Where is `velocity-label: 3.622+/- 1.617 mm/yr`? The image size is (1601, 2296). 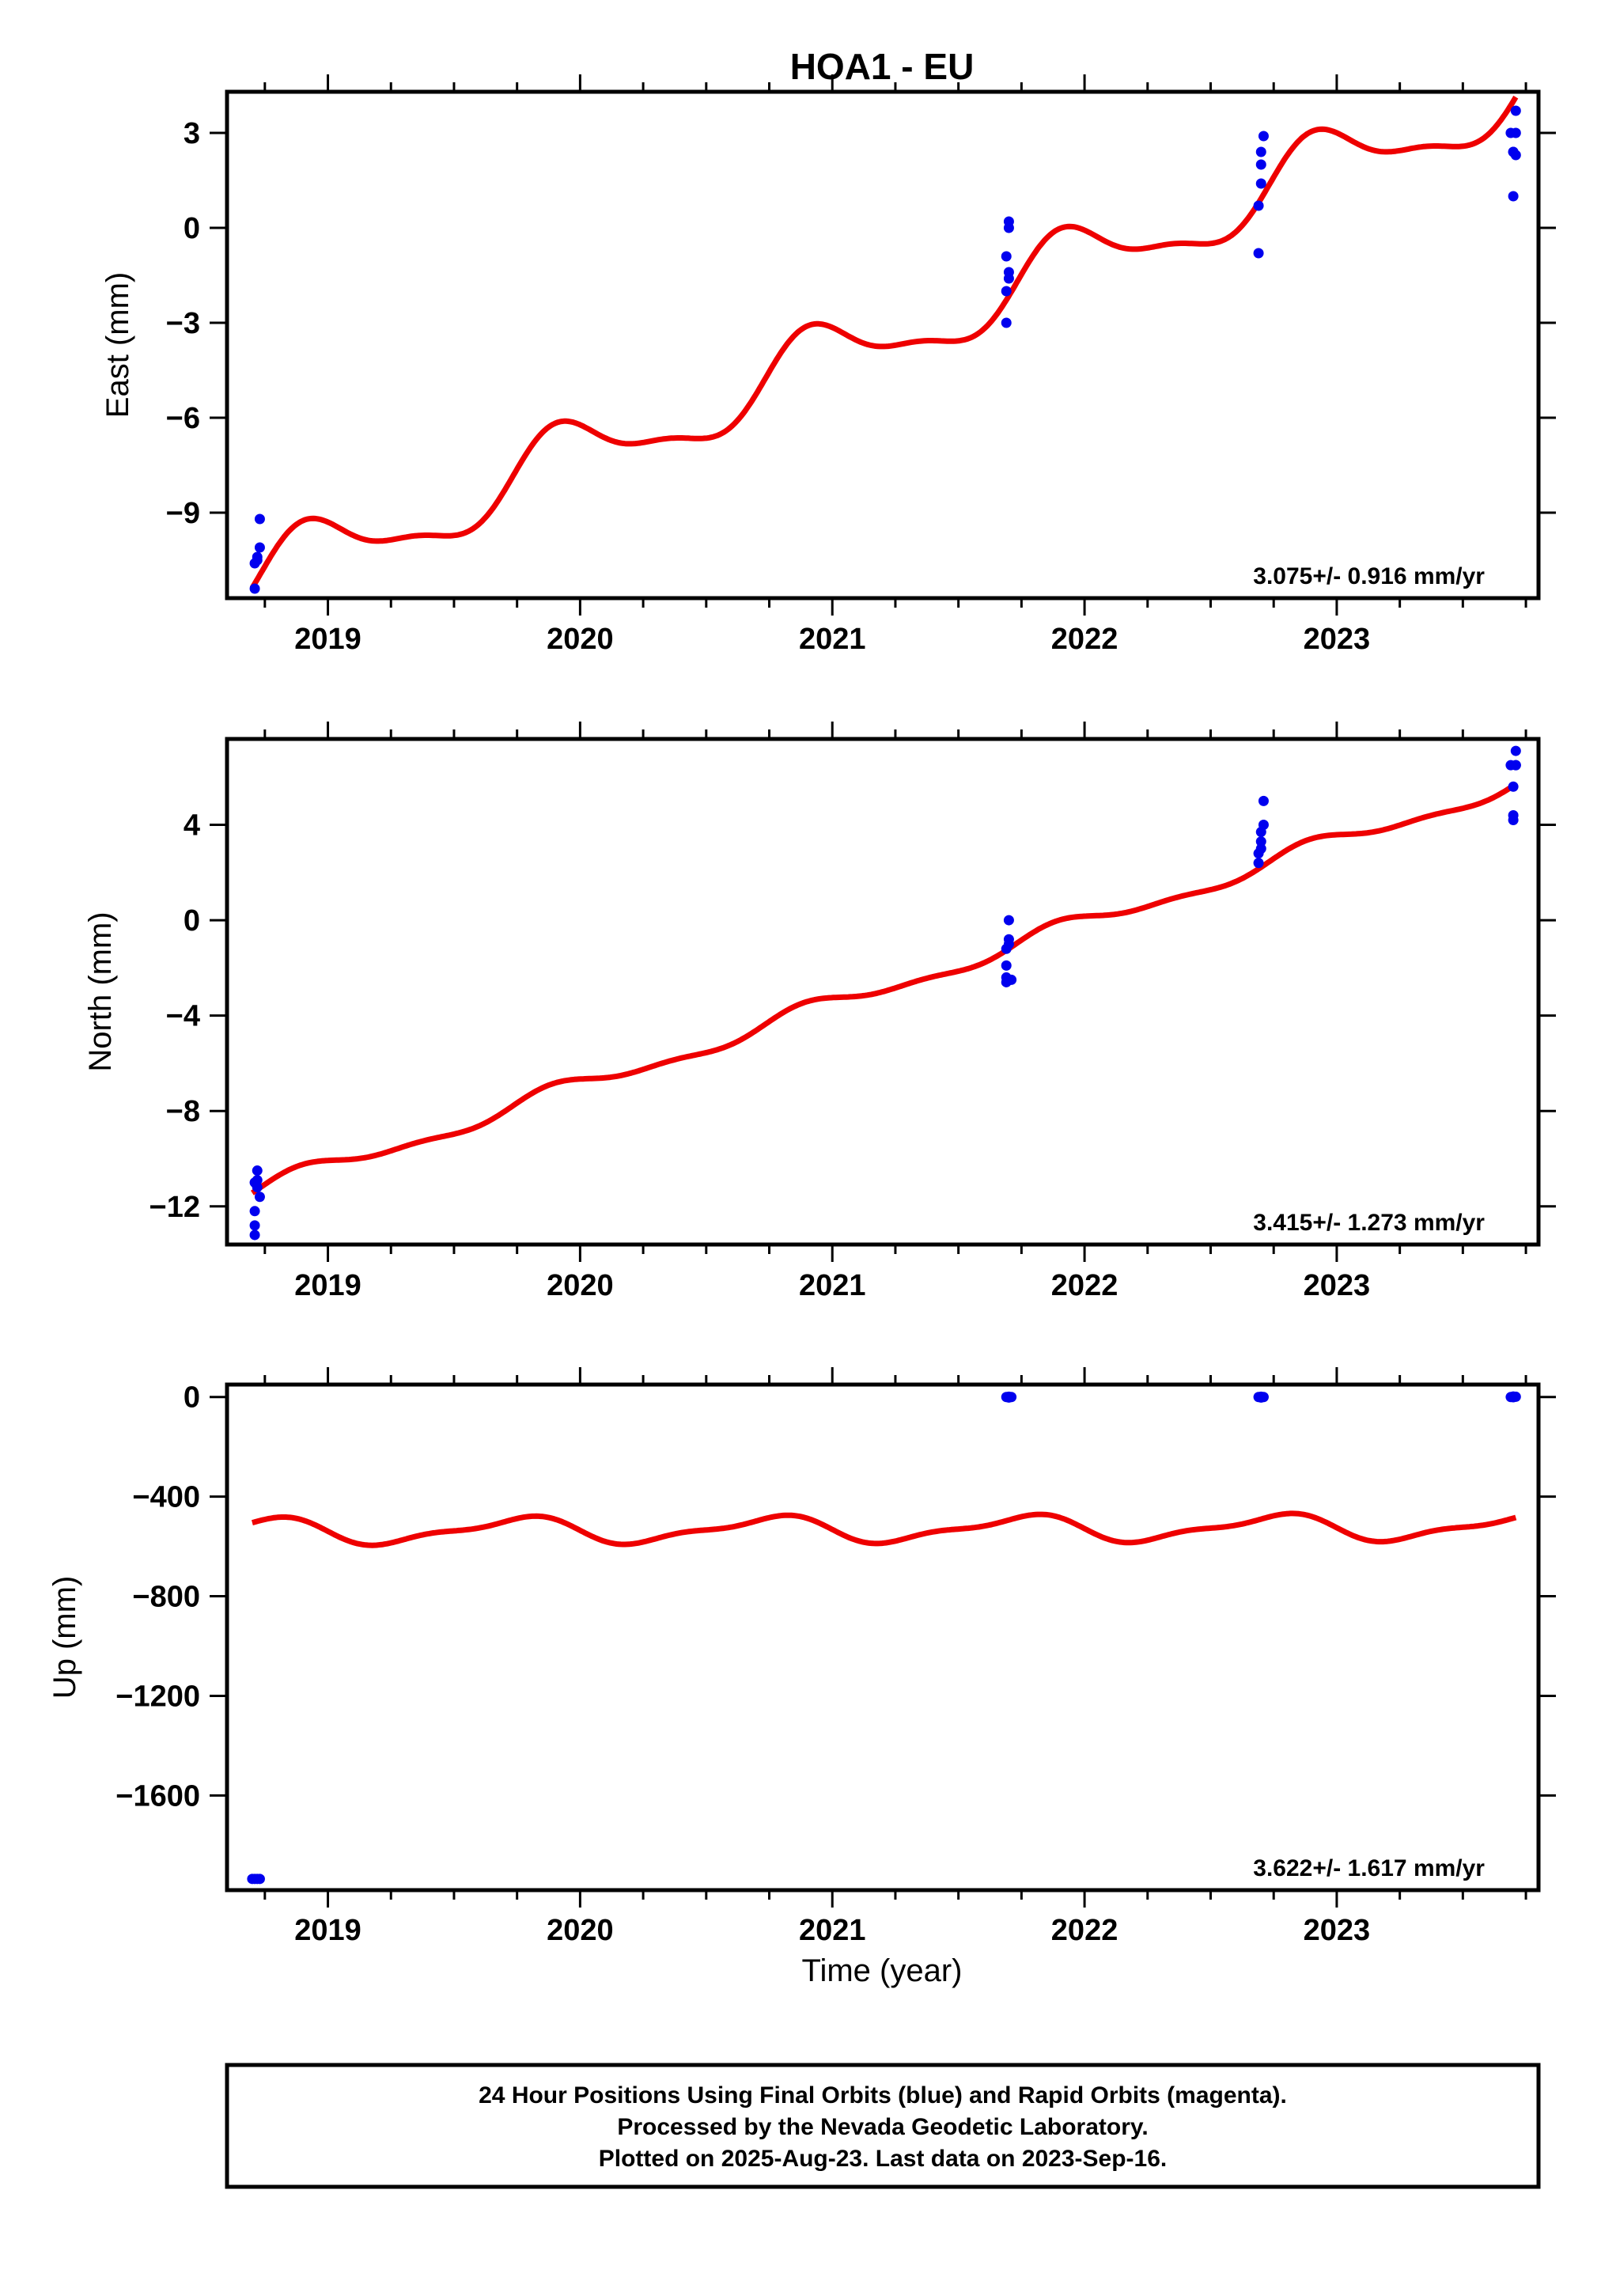 velocity-label: 3.622+/- 1.617 mm/yr is located at coordinates (1369, 1868).